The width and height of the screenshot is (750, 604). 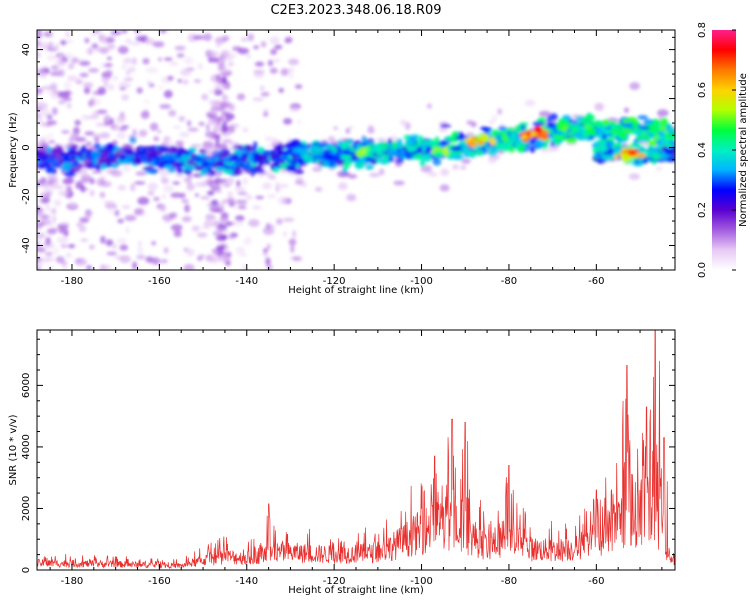 I want to click on x-tick-label: -100, so click(x=421, y=581).